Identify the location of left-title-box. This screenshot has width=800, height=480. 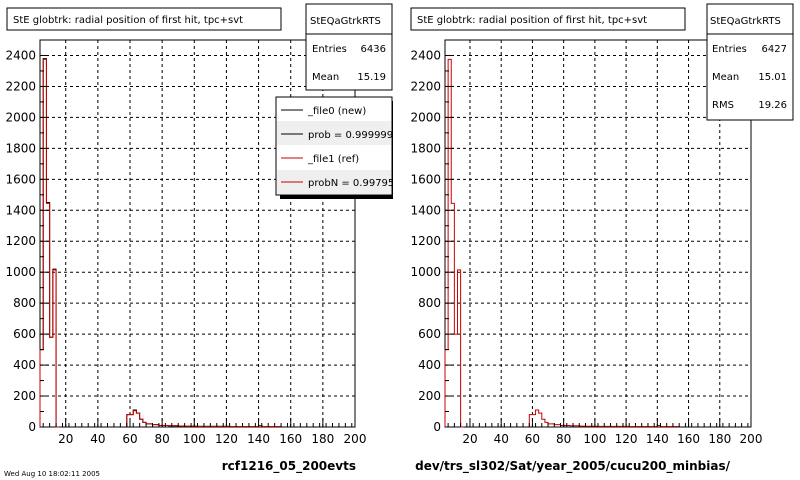
(144, 19).